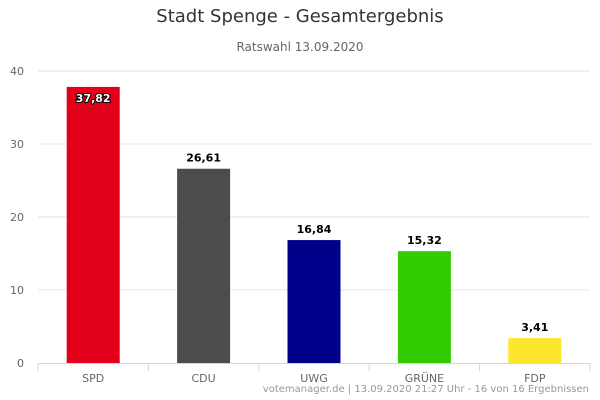 The width and height of the screenshot is (600, 400). I want to click on x-tick-label: GRÜNE, so click(424, 378).